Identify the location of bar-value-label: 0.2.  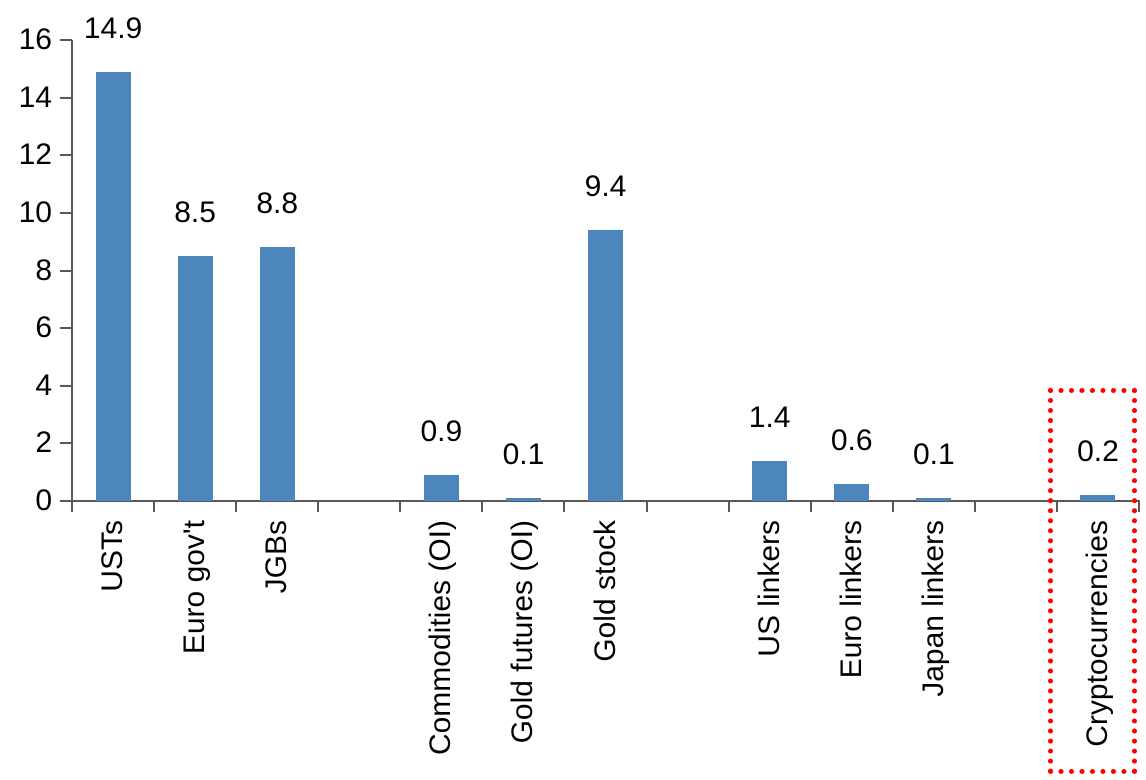
(1098, 452).